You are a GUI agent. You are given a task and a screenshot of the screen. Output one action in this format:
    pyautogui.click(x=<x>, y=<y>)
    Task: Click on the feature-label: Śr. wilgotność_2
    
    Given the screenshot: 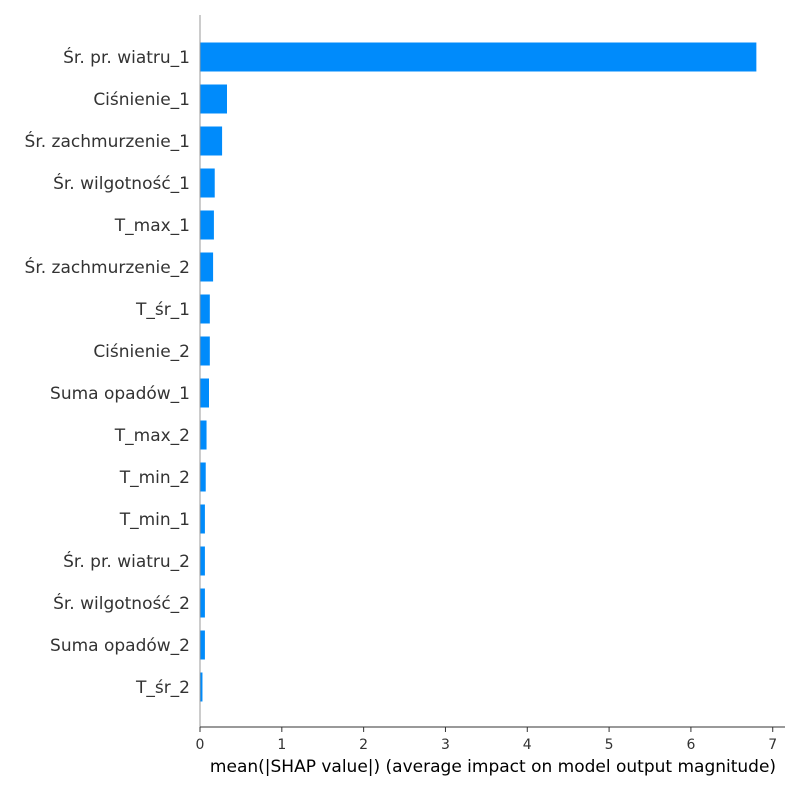 What is the action you would take?
    pyautogui.click(x=121, y=603)
    